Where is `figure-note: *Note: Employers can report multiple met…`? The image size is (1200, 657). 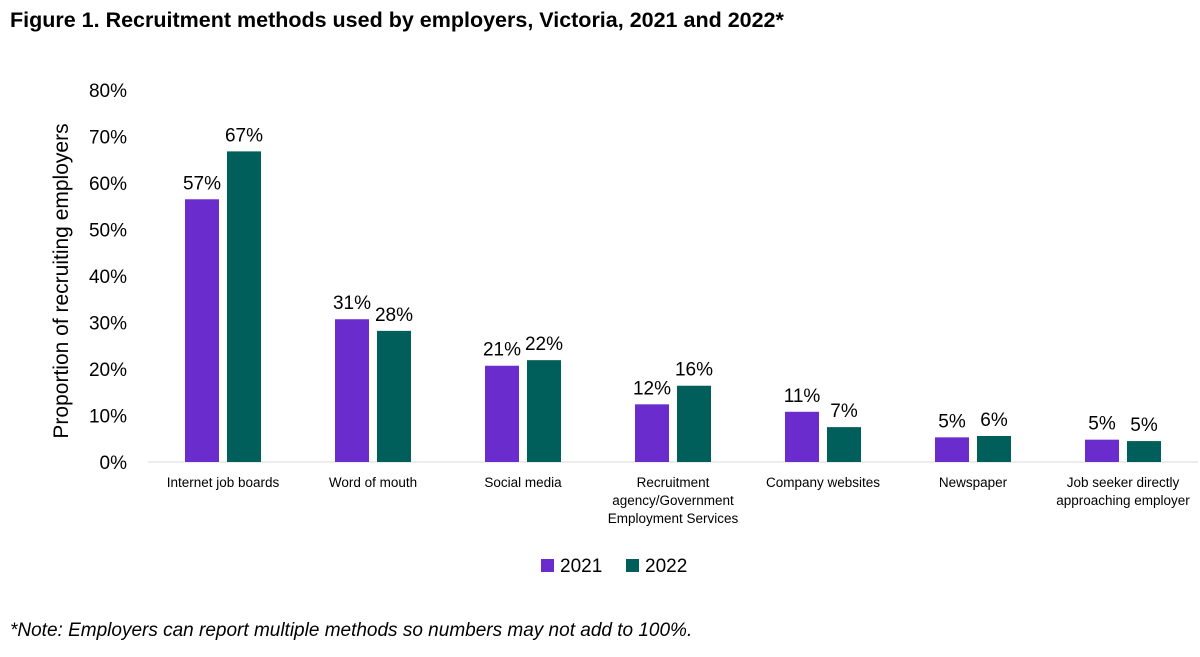 figure-note: *Note: Employers can report multiple met… is located at coordinates (351, 630).